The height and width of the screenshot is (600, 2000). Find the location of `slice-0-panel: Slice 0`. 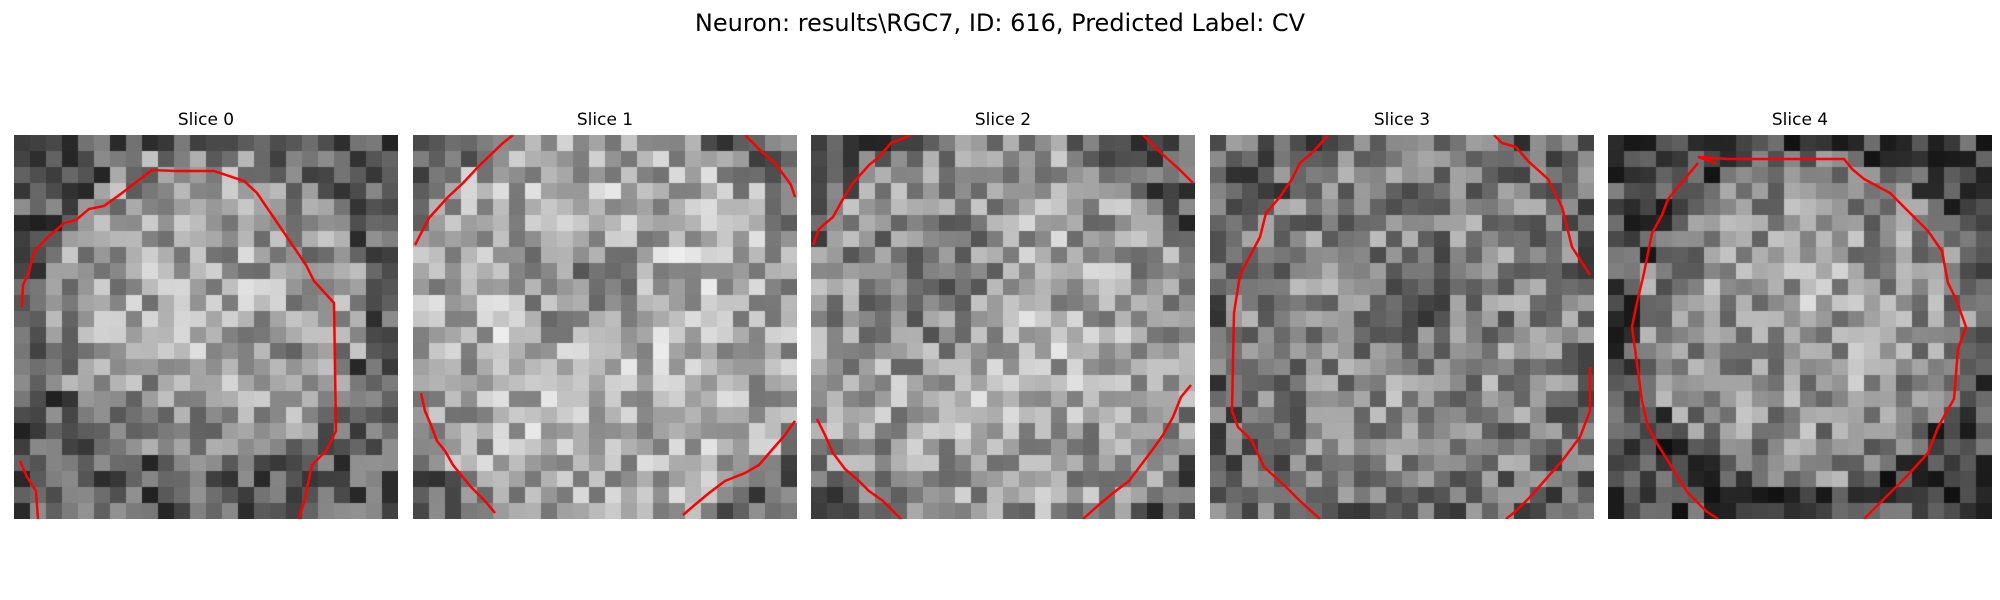

slice-0-panel: Slice 0 is located at coordinates (206, 314).